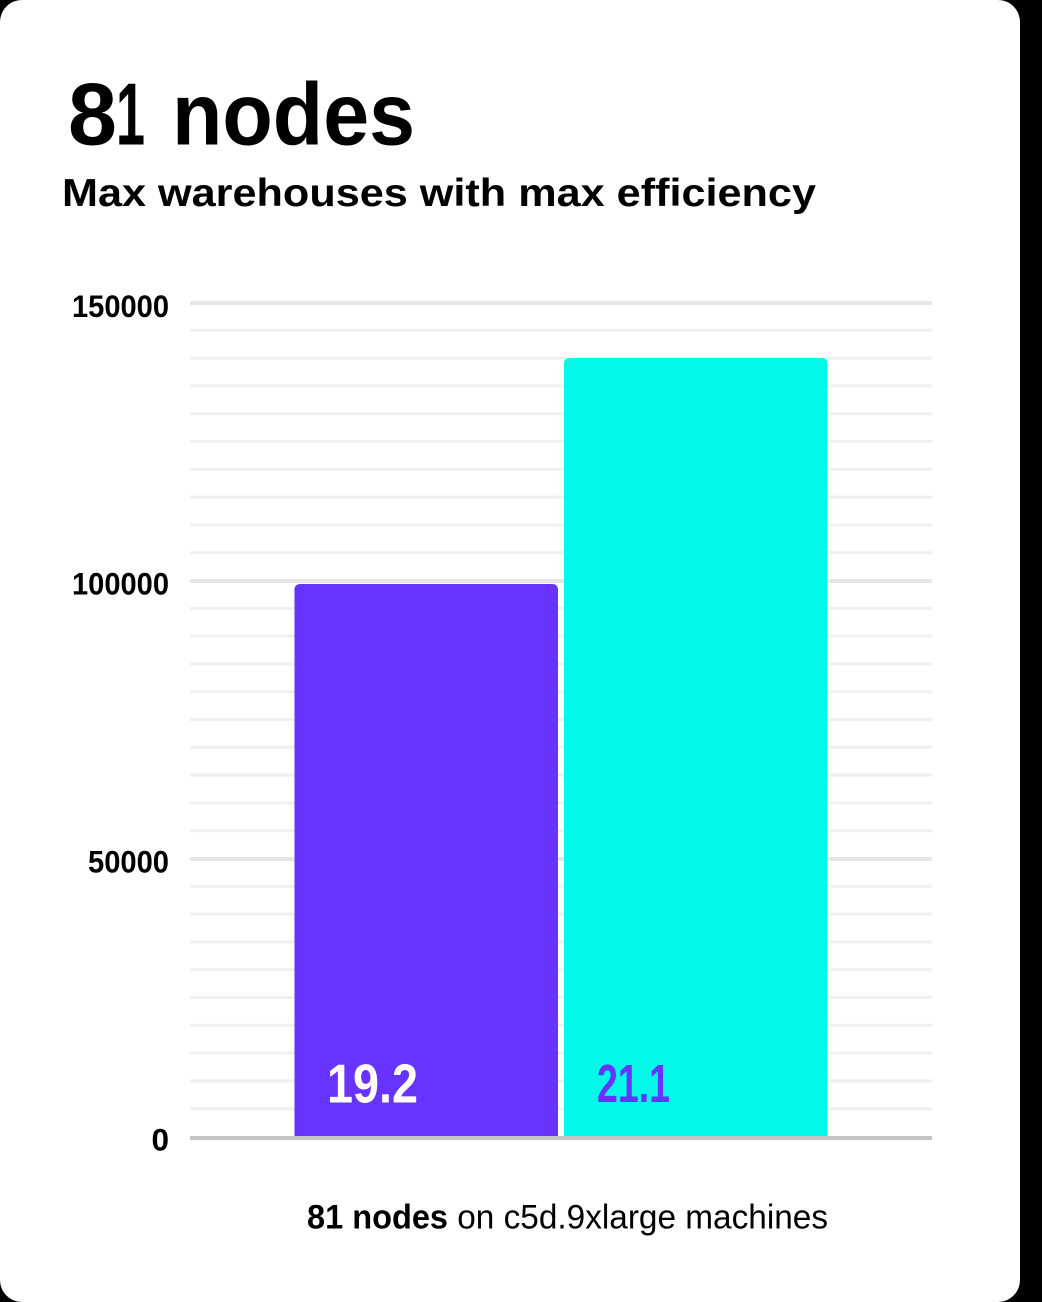 This screenshot has width=1042, height=1302. Describe the element at coordinates (633, 1084) in the screenshot. I see `svg-text: 21.1` at that location.